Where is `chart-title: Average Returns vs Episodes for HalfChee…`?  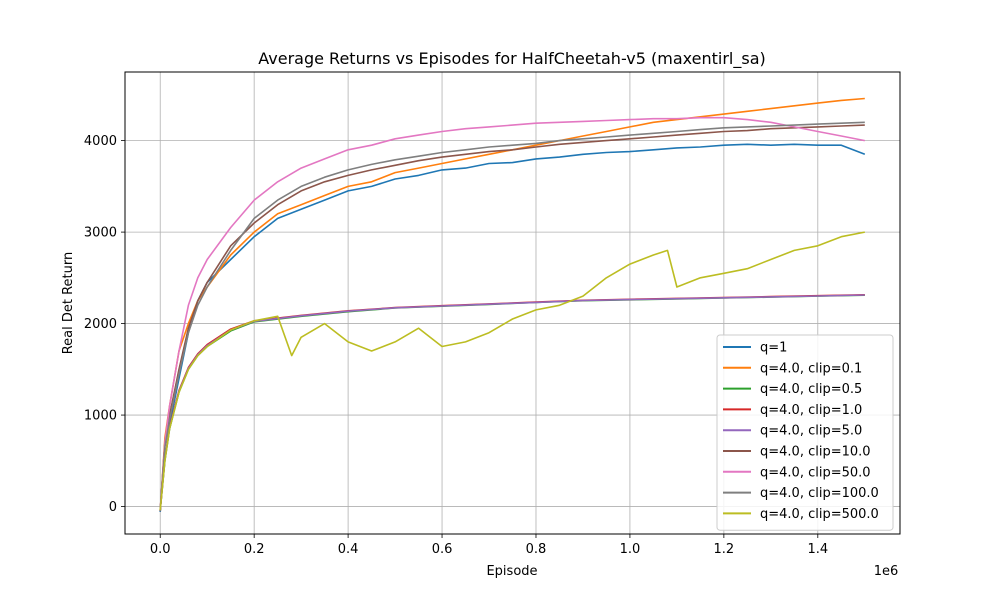 chart-title: Average Returns vs Episodes for HalfChee… is located at coordinates (511, 59).